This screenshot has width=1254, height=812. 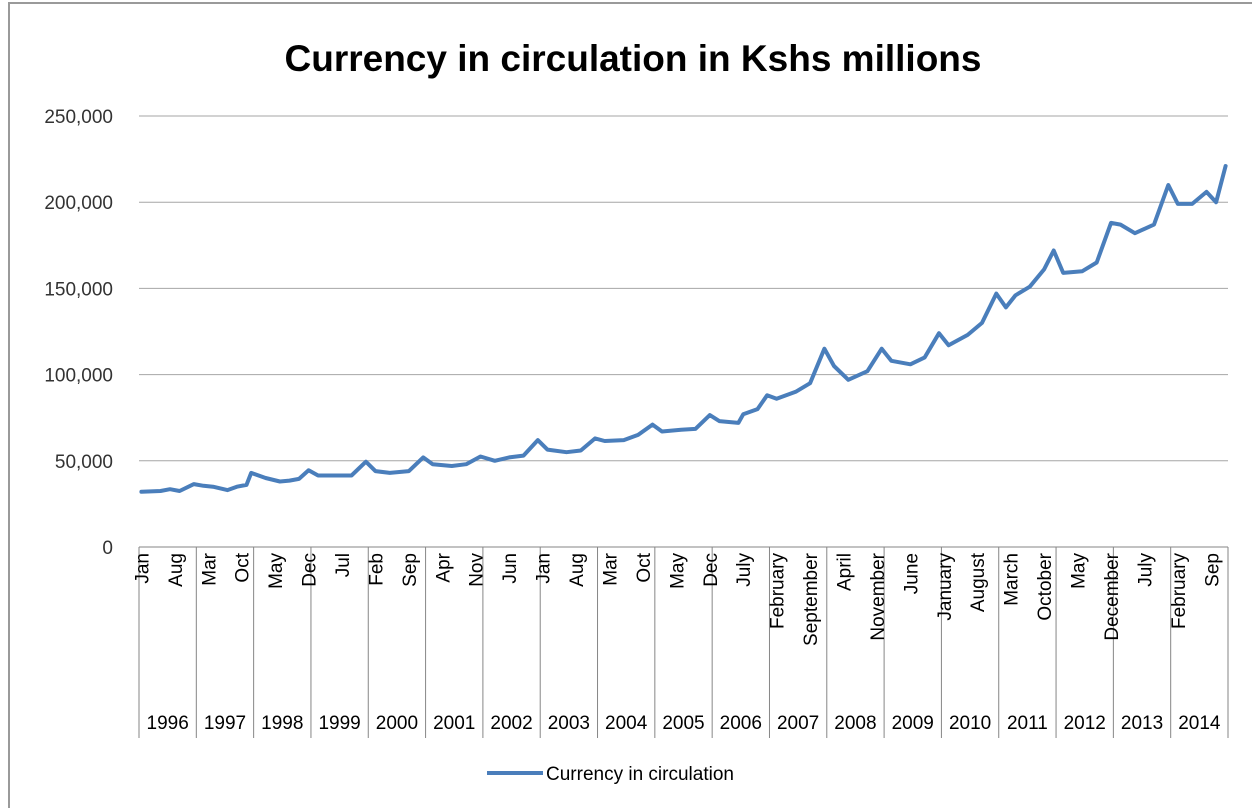 I want to click on x-tick-label: Nov, so click(x=477, y=570).